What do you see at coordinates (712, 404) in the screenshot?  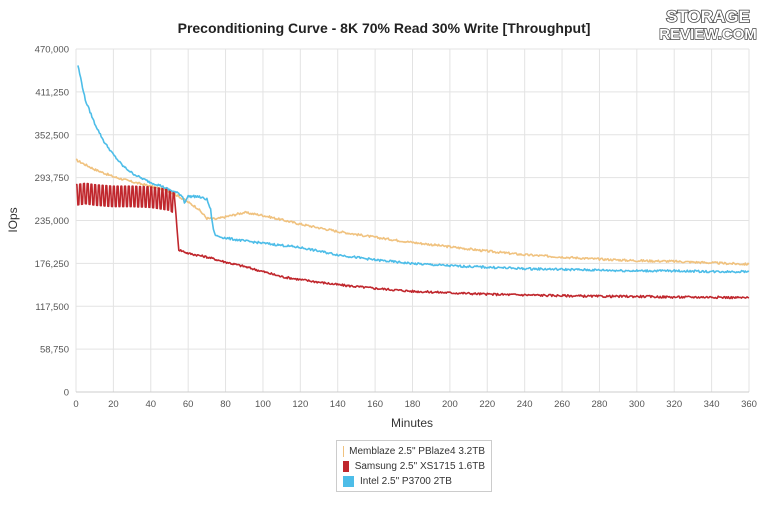 I see `x-tick-label: 340` at bounding box center [712, 404].